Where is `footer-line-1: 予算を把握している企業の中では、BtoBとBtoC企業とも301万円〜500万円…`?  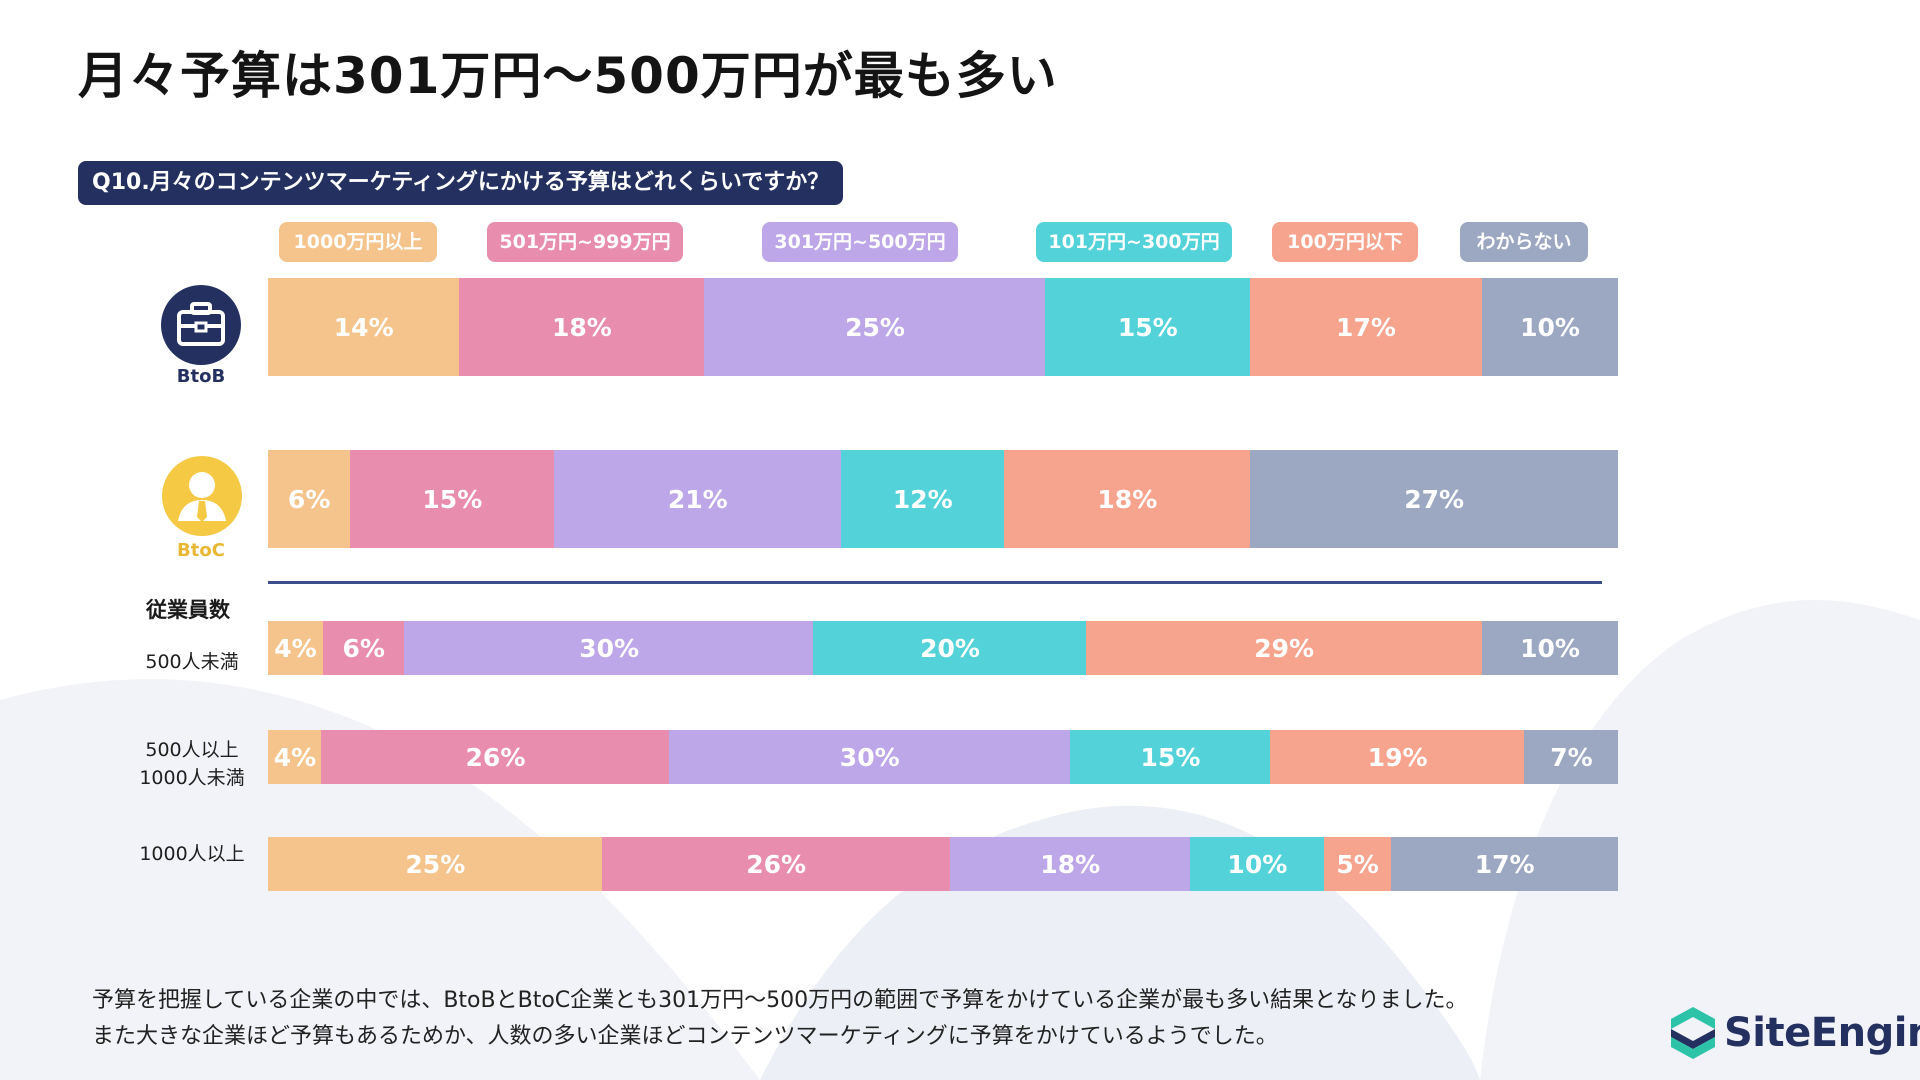
footer-line-1: 予算を把握している企業の中では、BtoBとBtoC企業とも301万円〜500万円… is located at coordinates (780, 1000).